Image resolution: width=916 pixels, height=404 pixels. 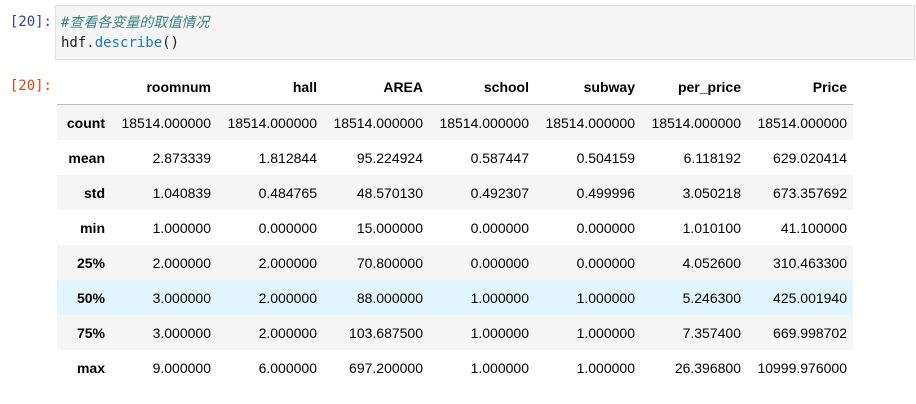 I want to click on table-cell: 103.687500, so click(x=386, y=332).